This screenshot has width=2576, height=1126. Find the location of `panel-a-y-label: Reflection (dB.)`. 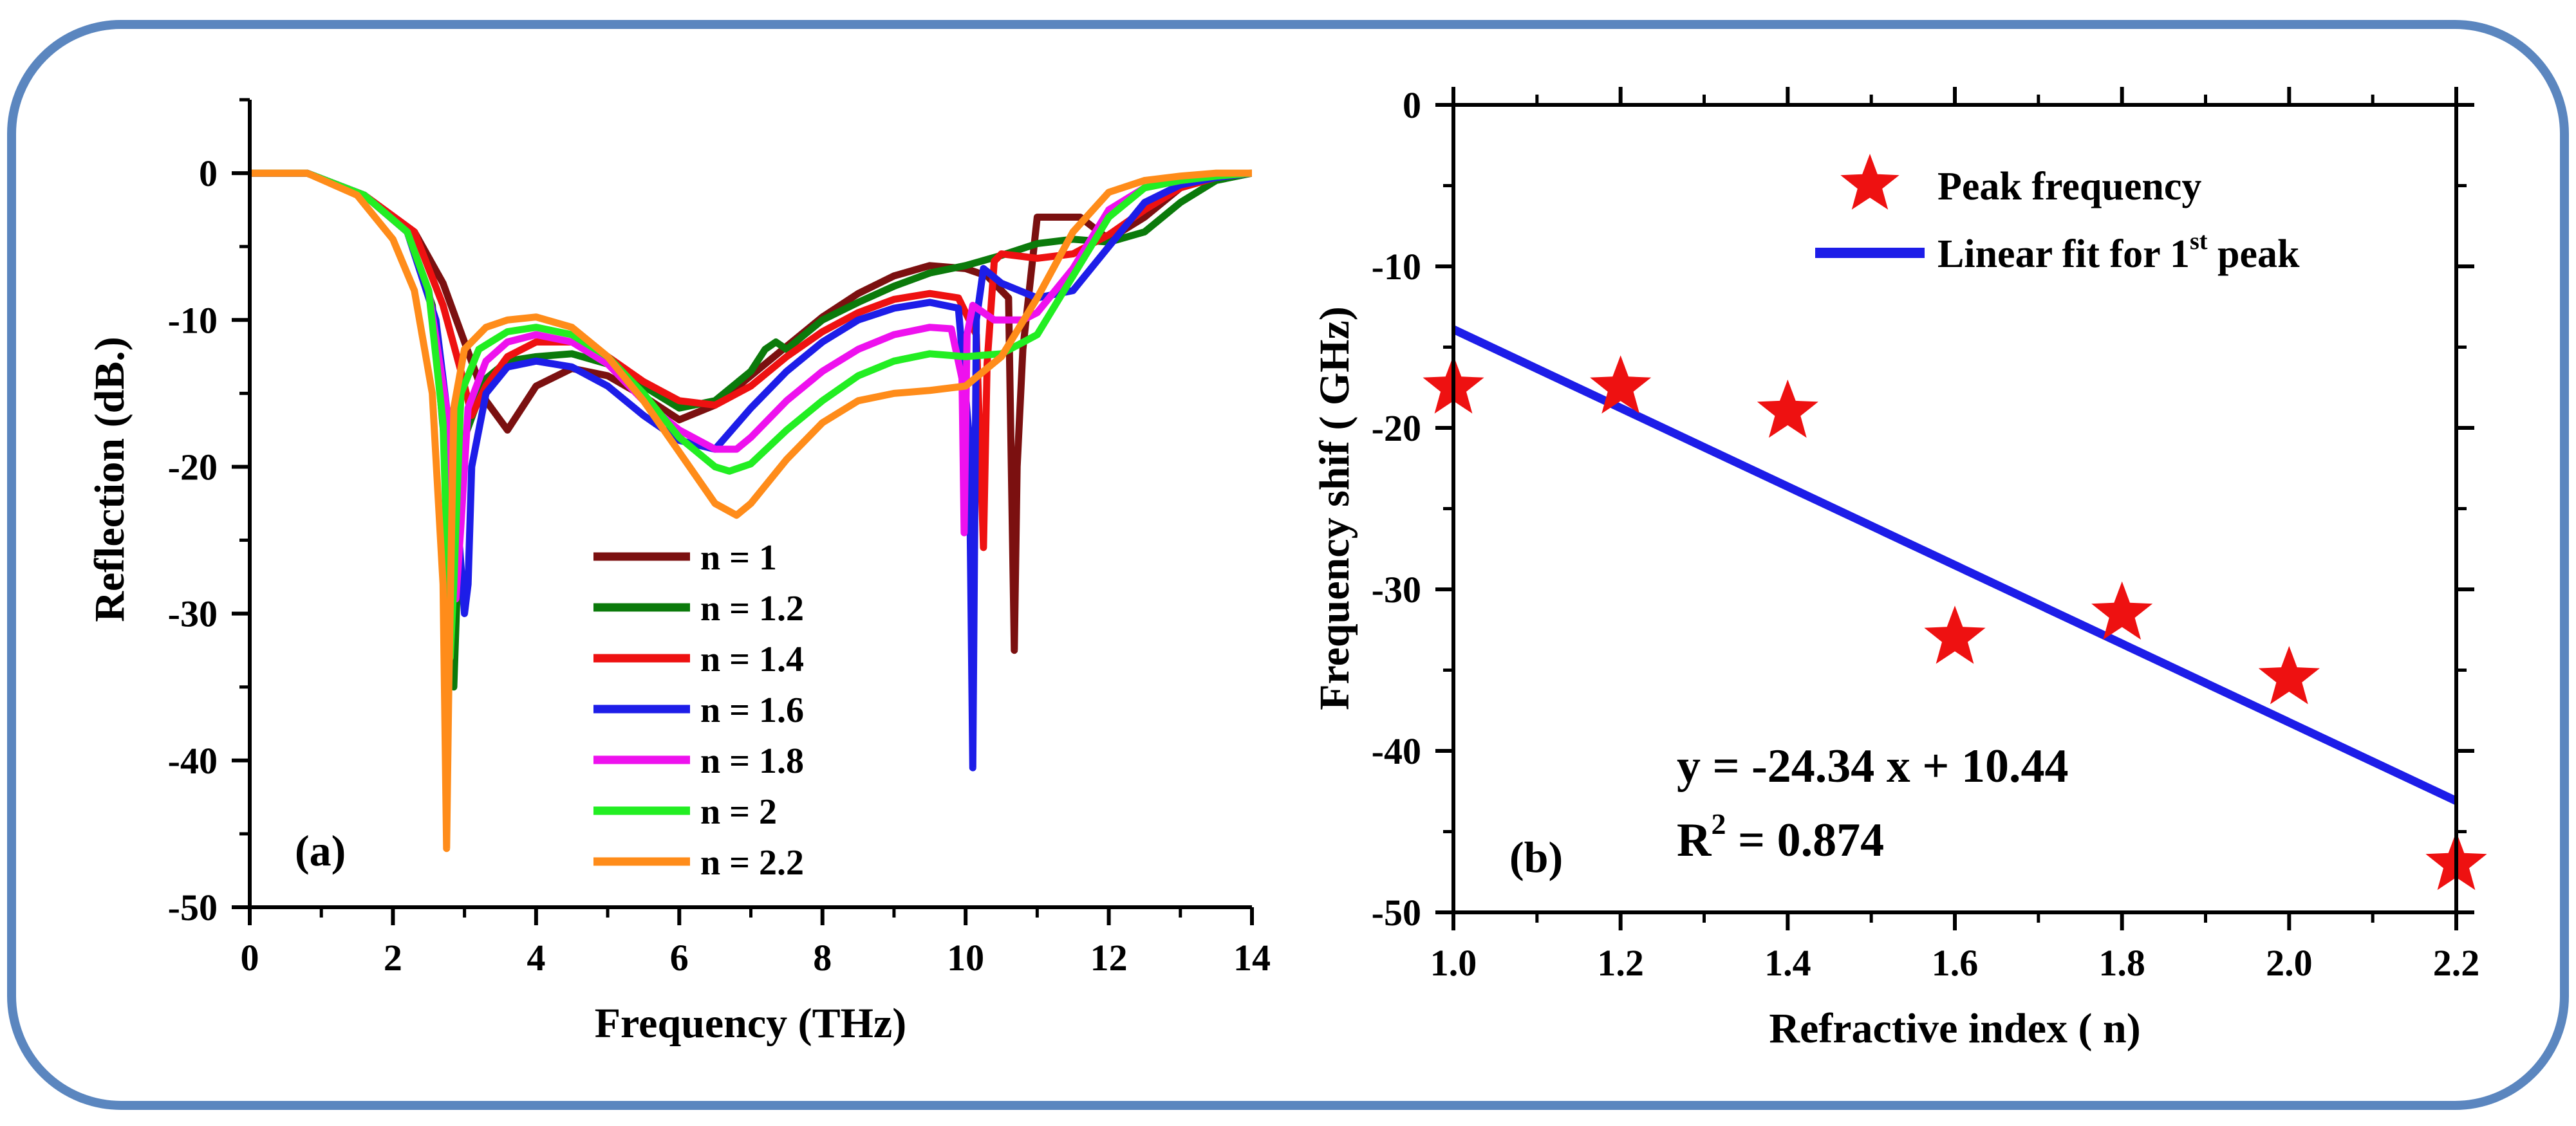

panel-a-y-label: Reflection (dB.) is located at coordinates (110, 480).